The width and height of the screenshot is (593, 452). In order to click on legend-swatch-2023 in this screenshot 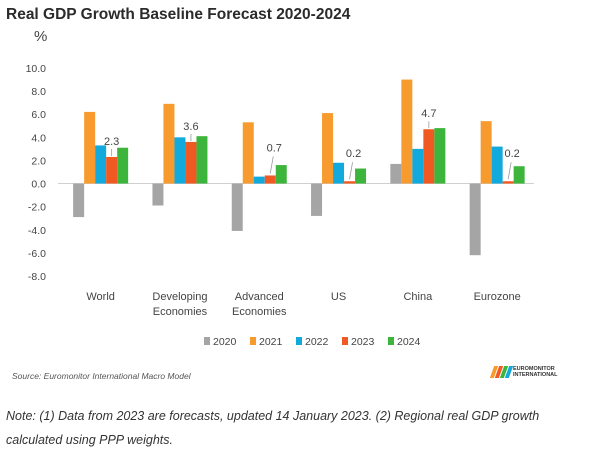, I will do `click(345, 341)`.